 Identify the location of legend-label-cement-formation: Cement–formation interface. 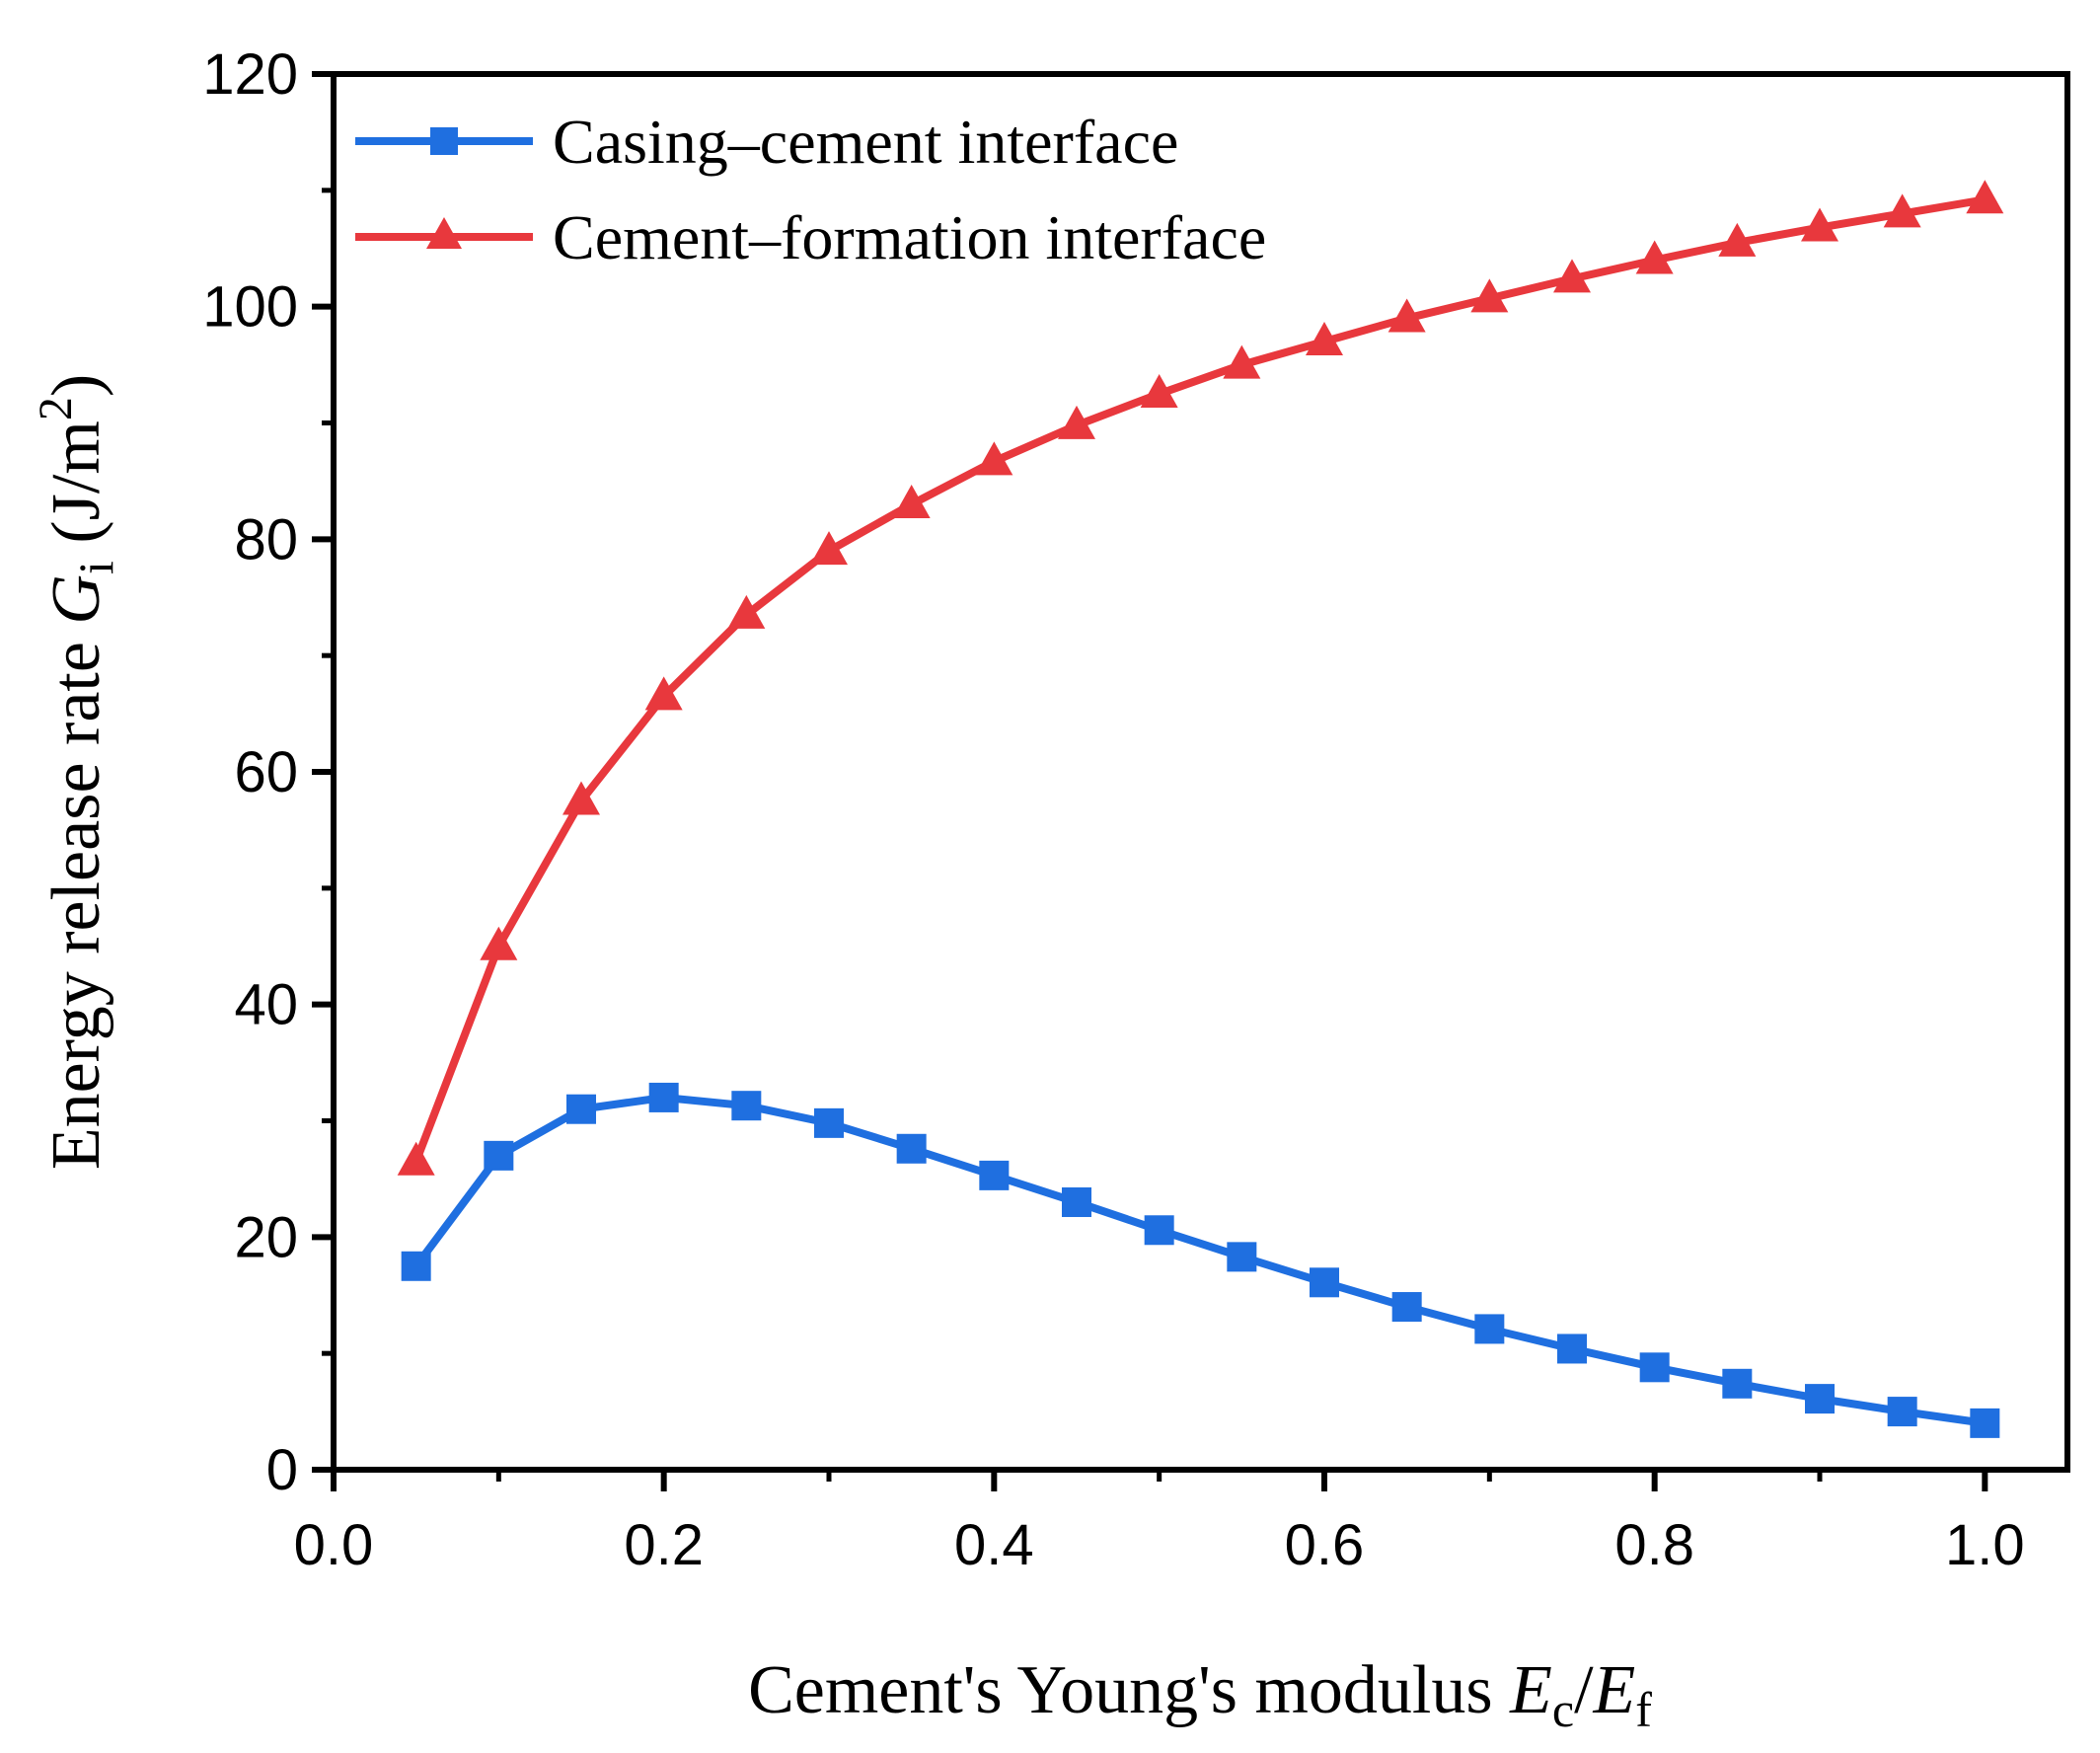
(910, 237).